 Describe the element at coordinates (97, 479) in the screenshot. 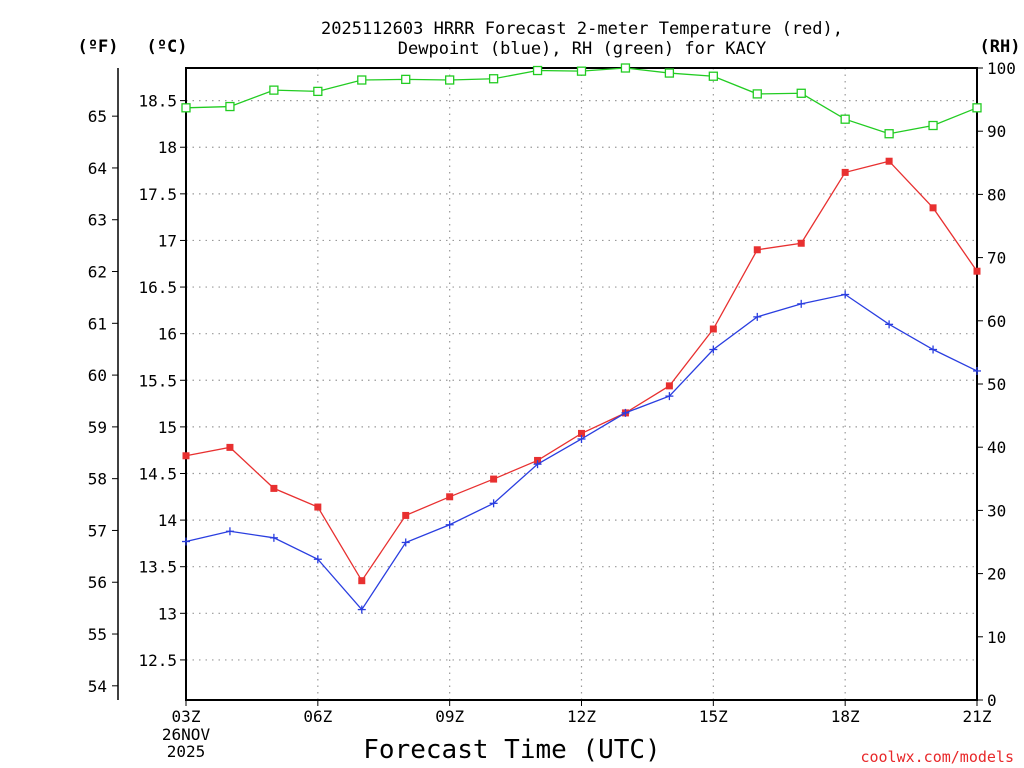

I see `fahrenheit-tick-label: 58` at that location.